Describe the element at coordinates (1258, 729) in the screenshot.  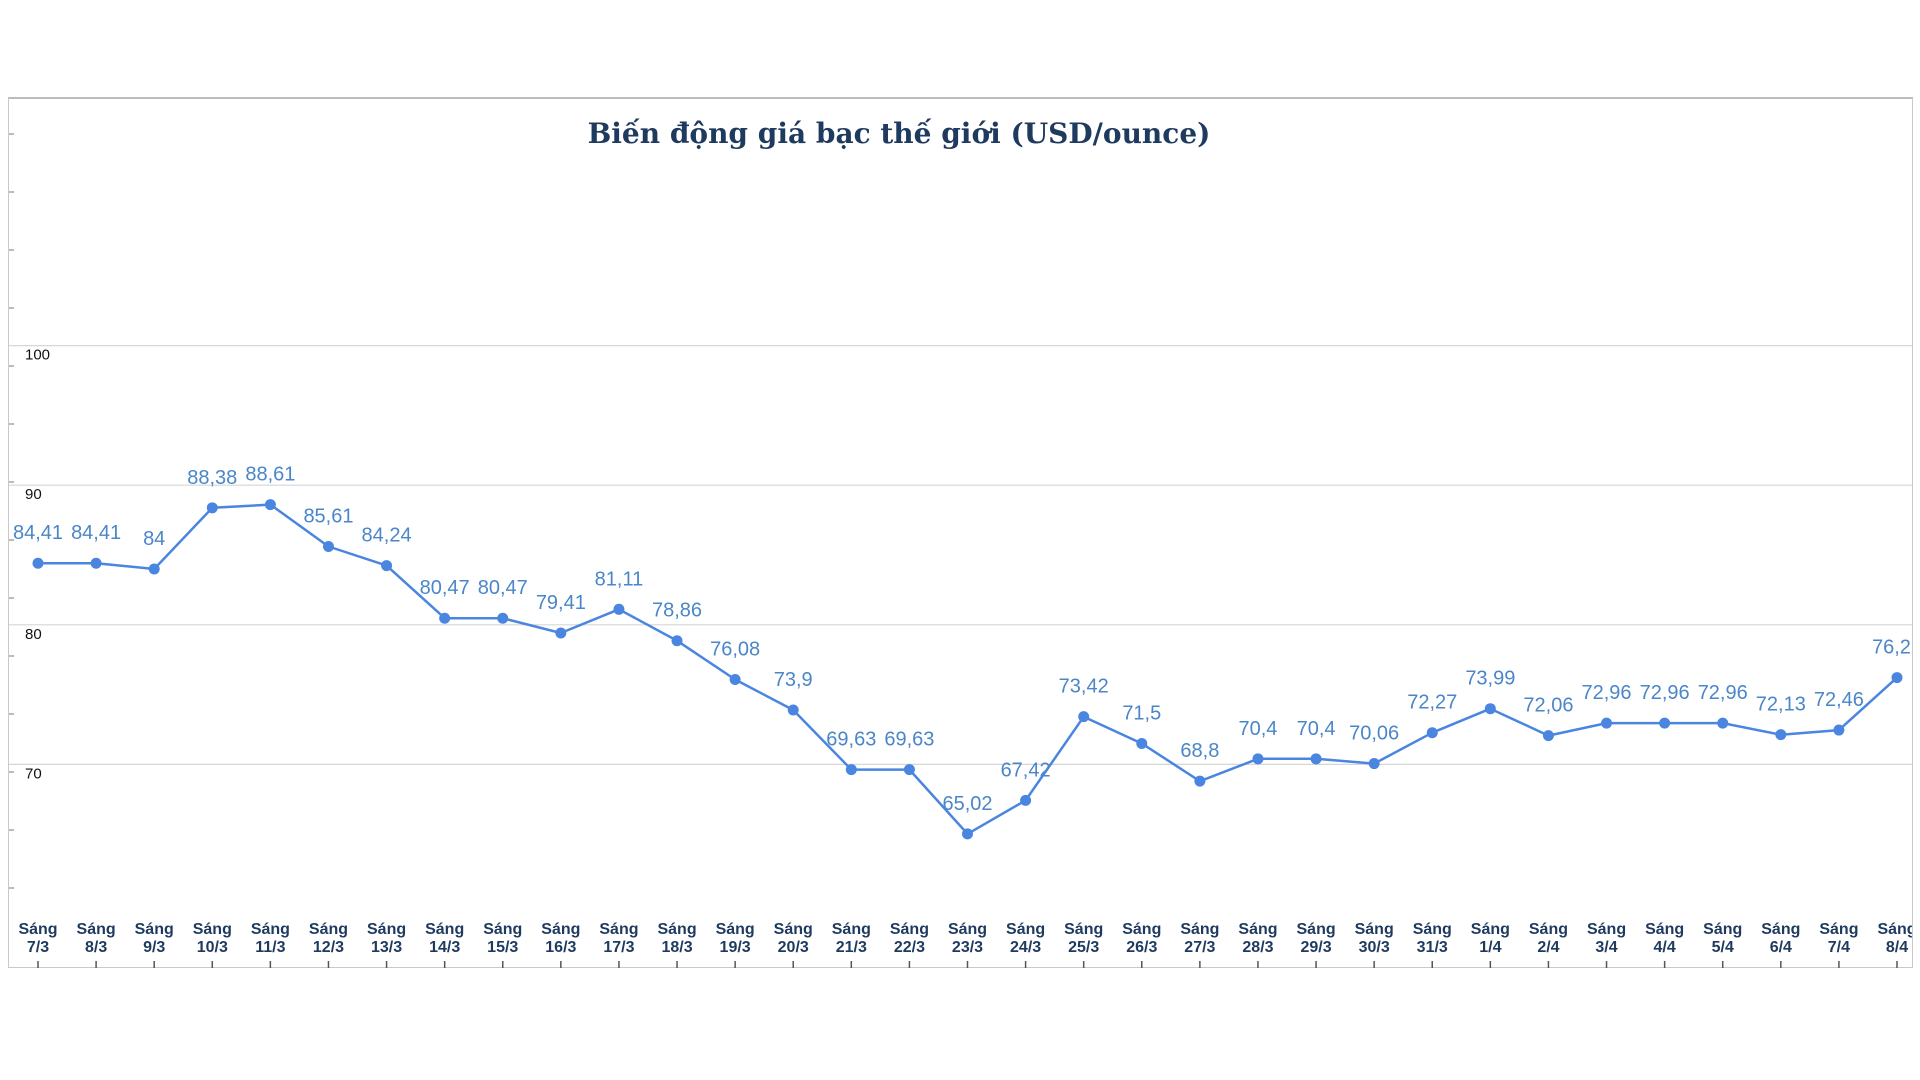
I see `data-label: 70,4` at that location.